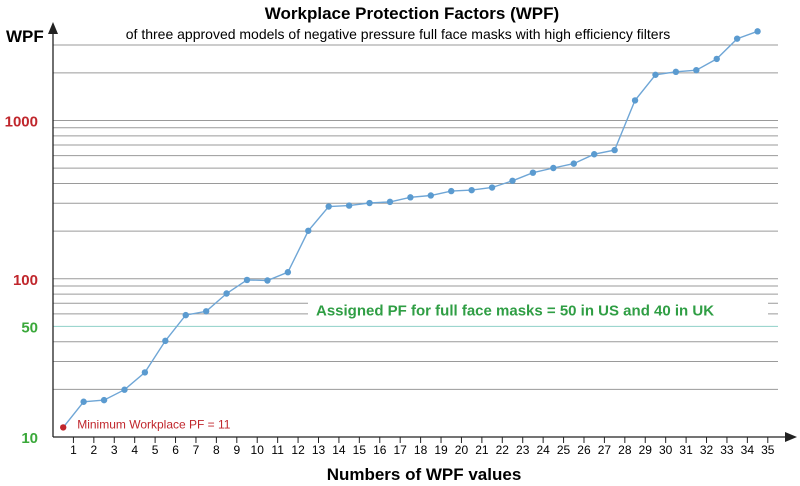  What do you see at coordinates (277, 450) in the screenshot?
I see `x-tick-label: 11` at bounding box center [277, 450].